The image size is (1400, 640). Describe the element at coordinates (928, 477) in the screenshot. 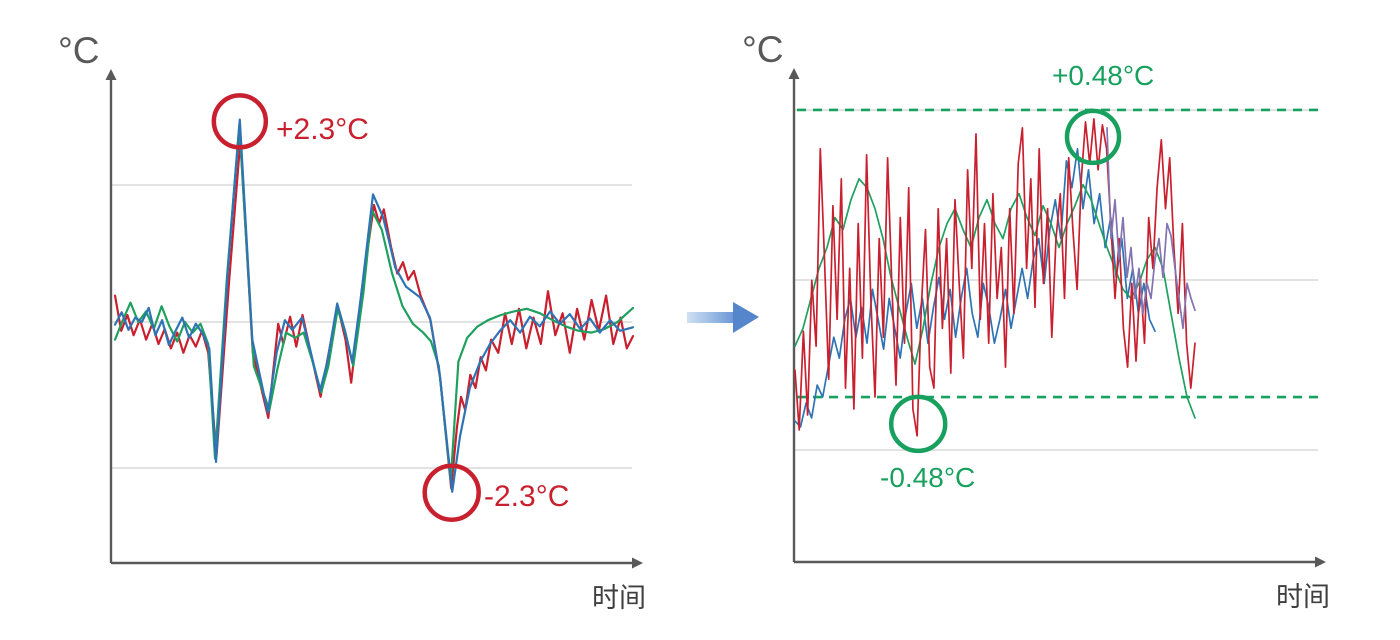

I see `annotation-minus-0-48: -0.48°C` at that location.